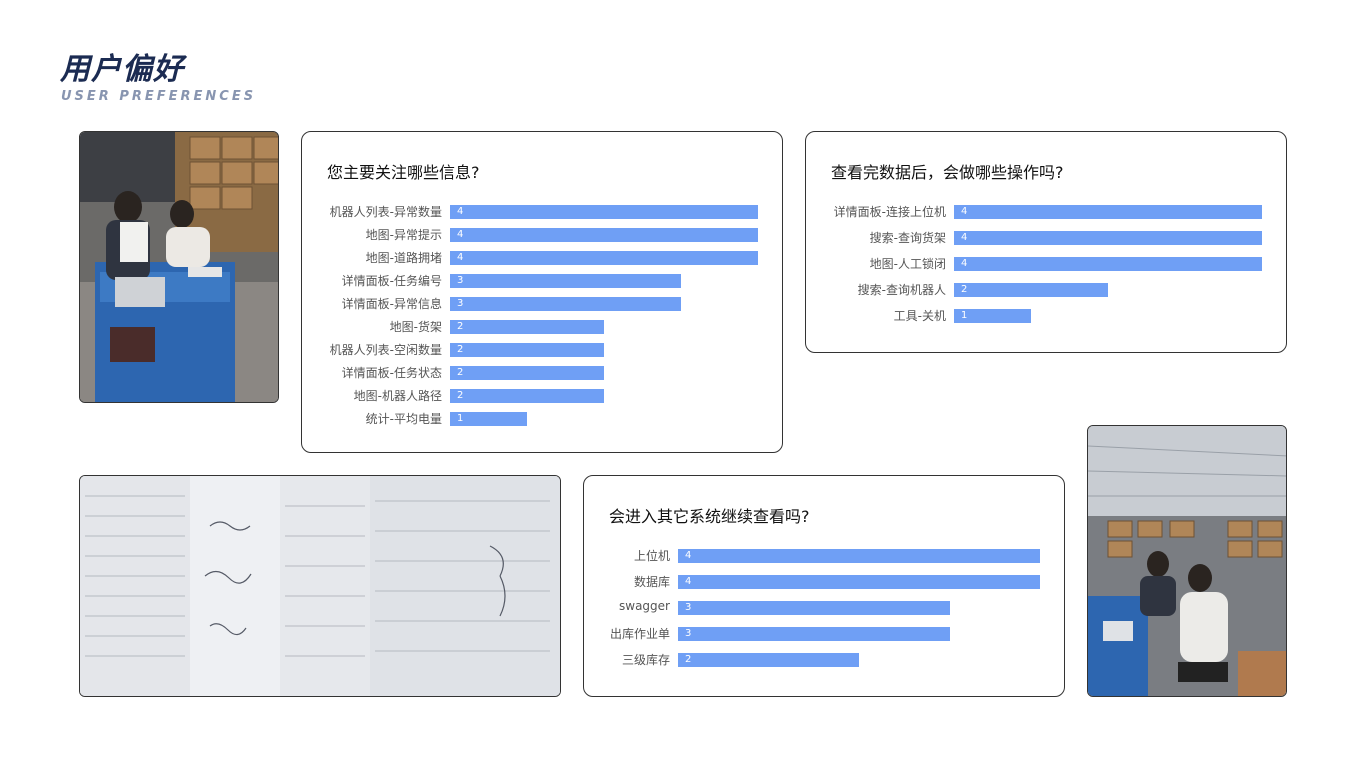 The height and width of the screenshot is (768, 1366). Describe the element at coordinates (907, 238) in the screenshot. I see `category-label: 搜索-查询货架` at that location.